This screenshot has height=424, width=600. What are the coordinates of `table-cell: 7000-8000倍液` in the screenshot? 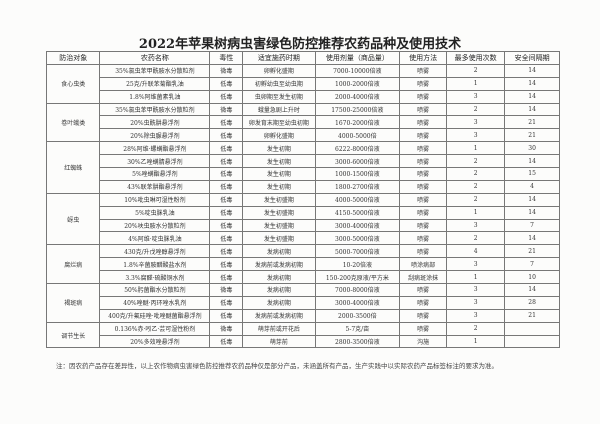 It's located at (357, 290).